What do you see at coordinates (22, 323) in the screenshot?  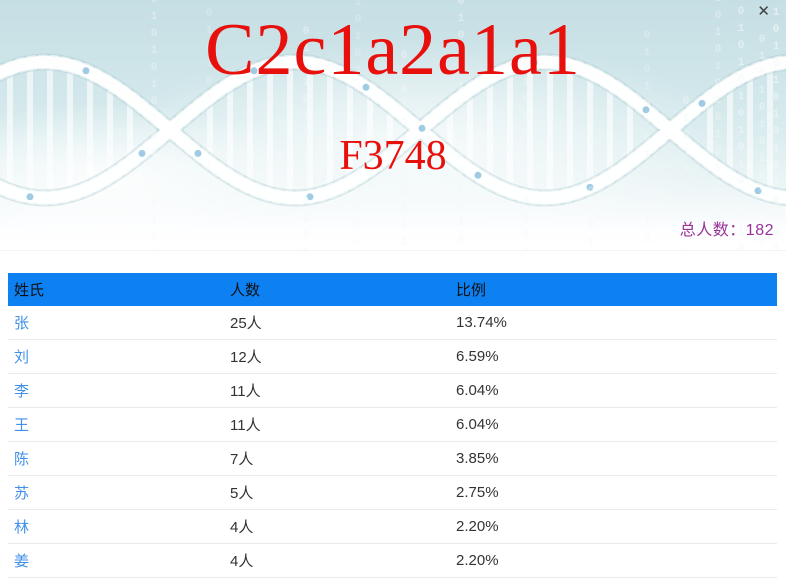 I see `surname-link: 张` at bounding box center [22, 323].